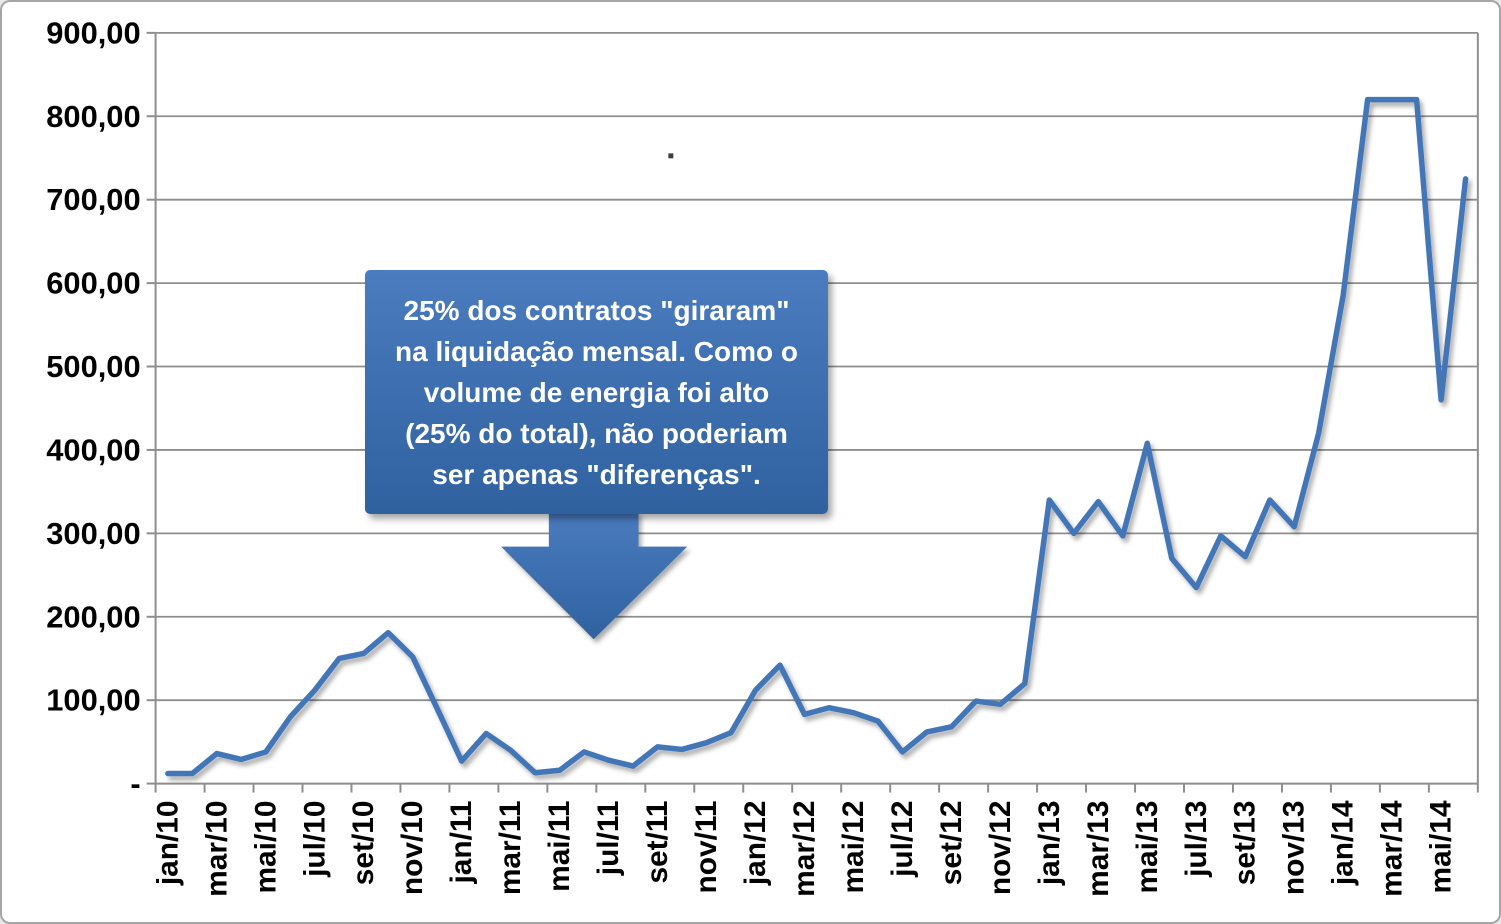 The width and height of the screenshot is (1501, 924). What do you see at coordinates (1049, 844) in the screenshot?
I see `x-axis-label: jan/13` at bounding box center [1049, 844].